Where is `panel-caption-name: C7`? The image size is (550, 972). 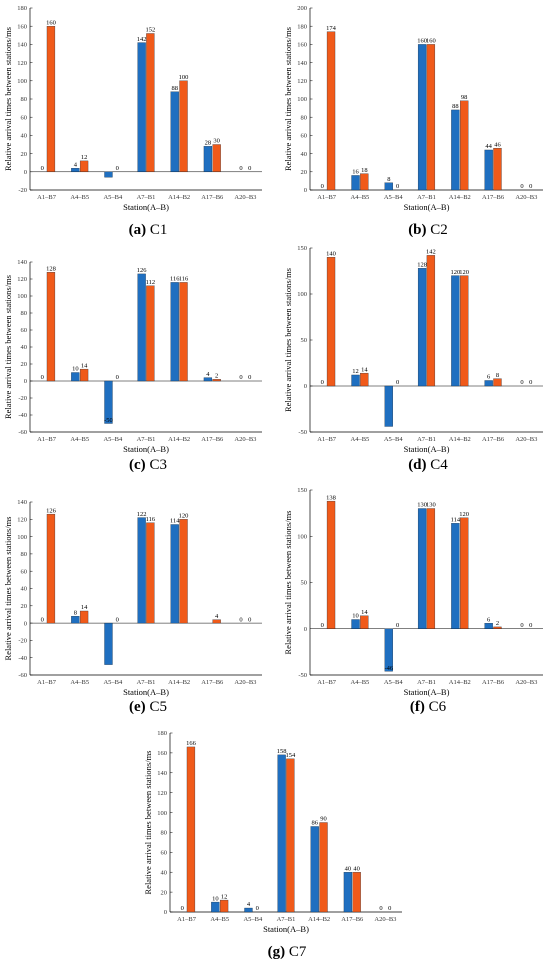 panel-caption-name: C7 is located at coordinates (296, 952).